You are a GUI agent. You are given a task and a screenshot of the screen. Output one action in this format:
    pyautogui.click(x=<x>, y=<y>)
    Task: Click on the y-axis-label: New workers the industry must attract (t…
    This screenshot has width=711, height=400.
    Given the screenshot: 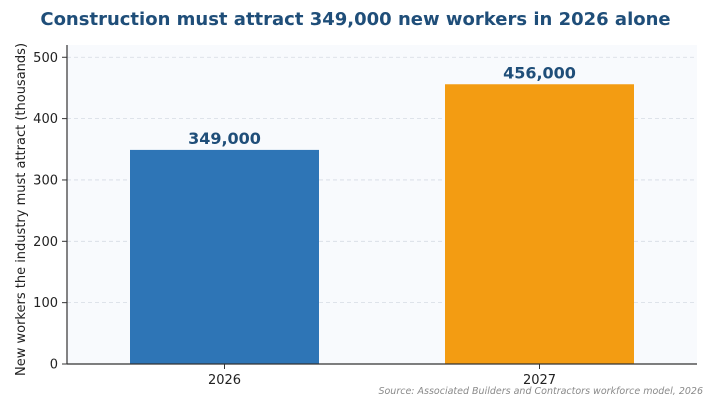 What is the action you would take?
    pyautogui.click(x=21, y=209)
    